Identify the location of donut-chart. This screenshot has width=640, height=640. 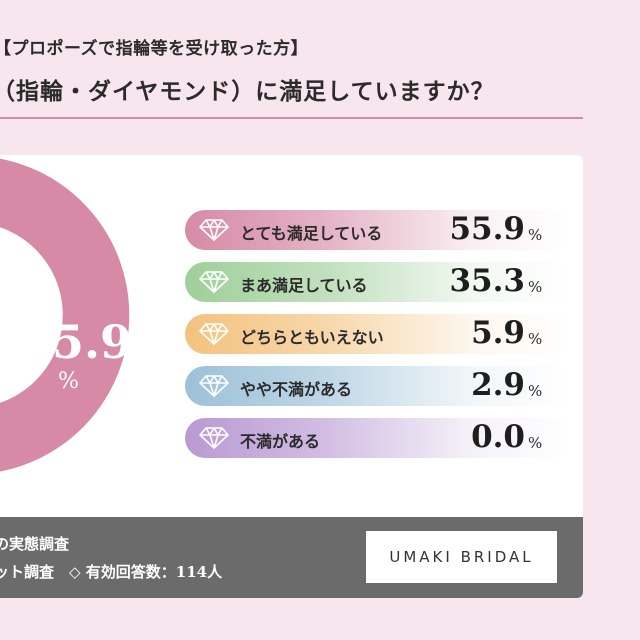
(65, 315).